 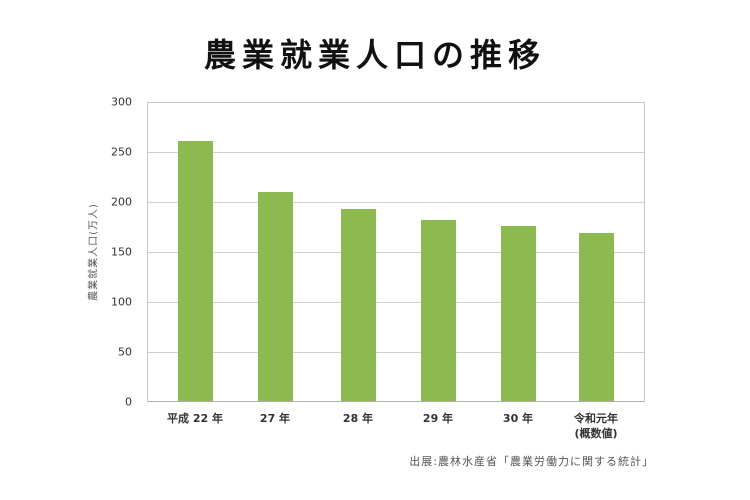 I want to click on x-tick: 27 年, so click(x=275, y=418).